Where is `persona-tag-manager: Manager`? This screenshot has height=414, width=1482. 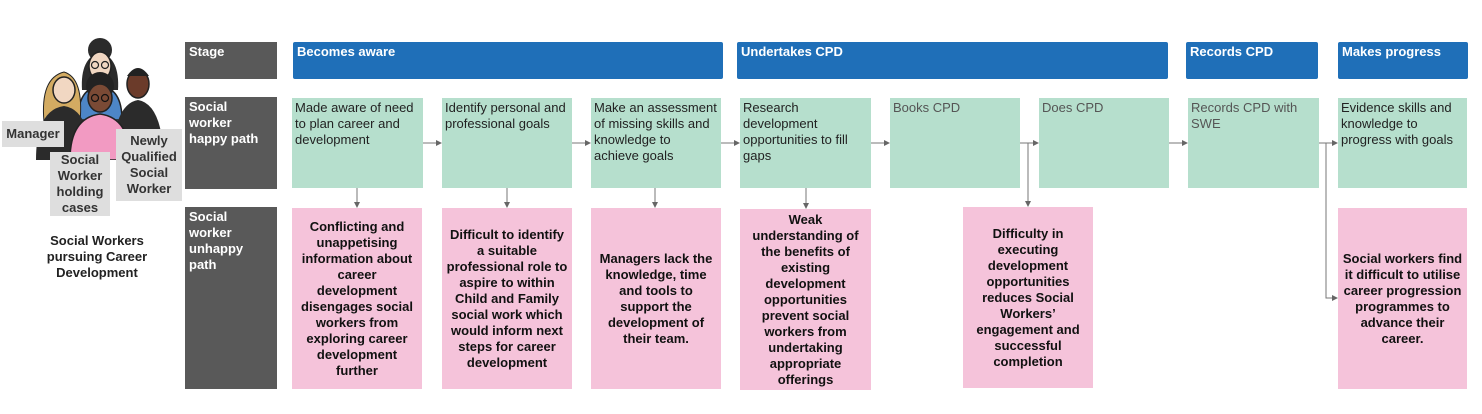
persona-tag-manager: Manager is located at coordinates (33, 134).